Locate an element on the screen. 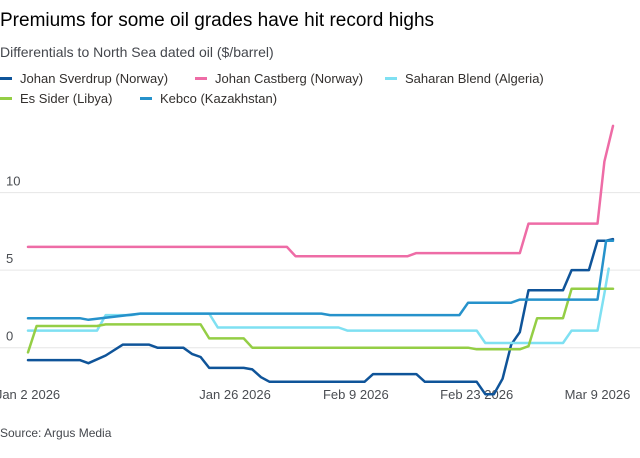  y-tick-label: 5 is located at coordinates (9, 258).